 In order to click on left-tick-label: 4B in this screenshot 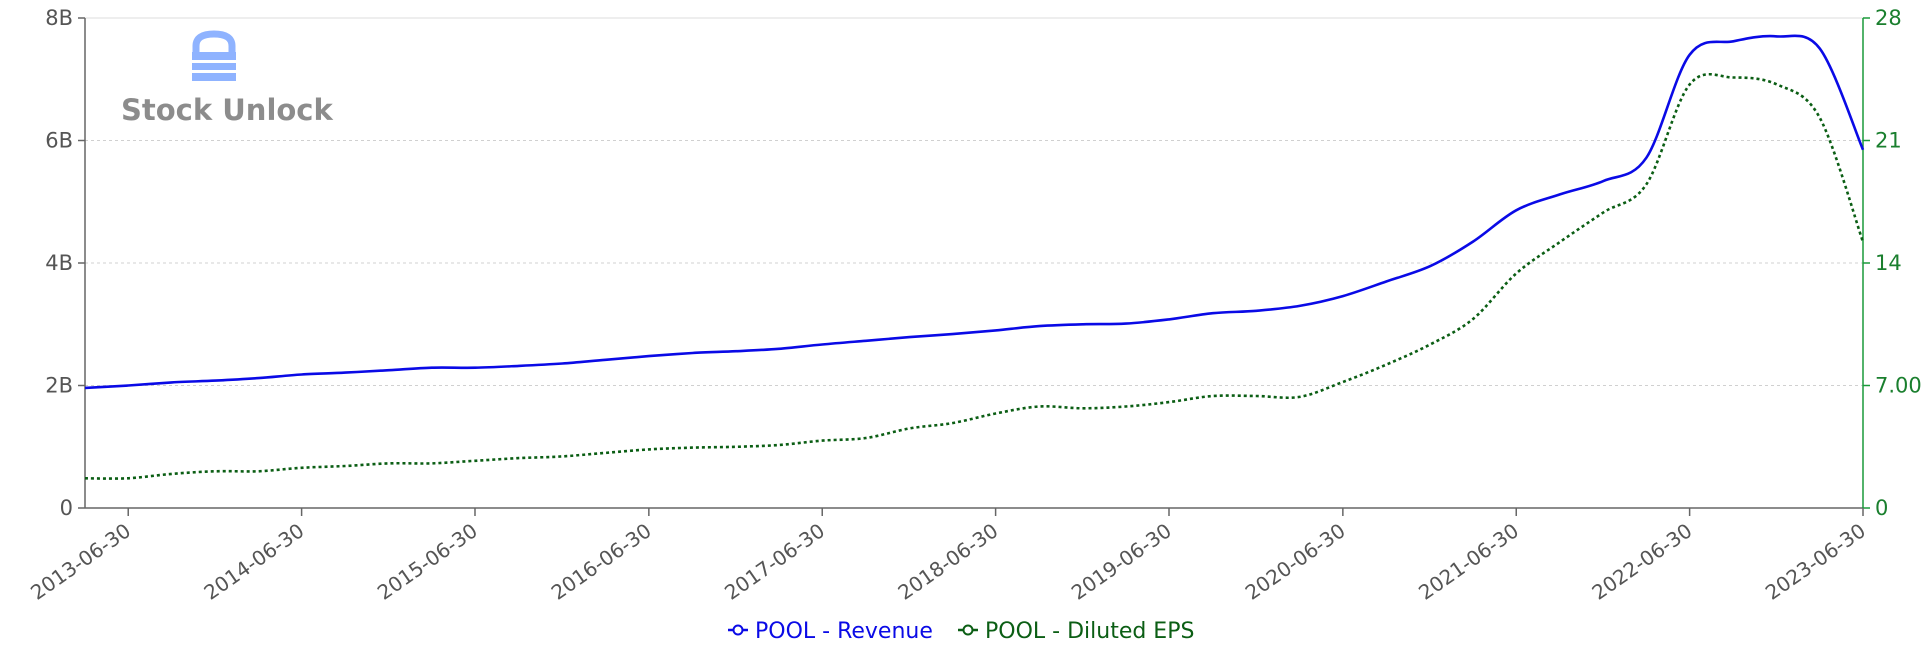, I will do `click(59, 263)`.